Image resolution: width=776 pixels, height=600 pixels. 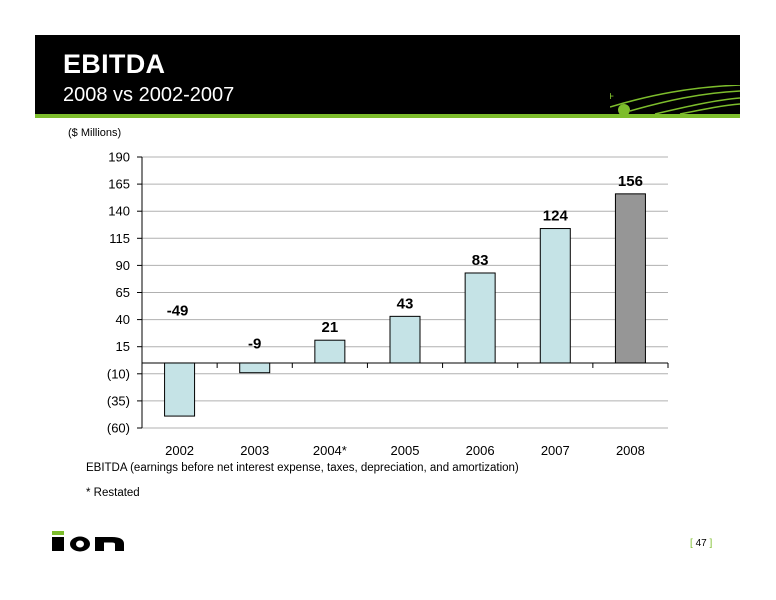 I want to click on y-tick-label: 65, so click(x=123, y=292).